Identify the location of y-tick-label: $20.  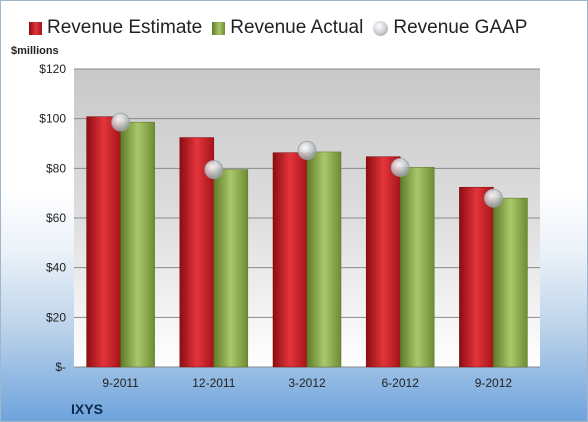
(56, 317).